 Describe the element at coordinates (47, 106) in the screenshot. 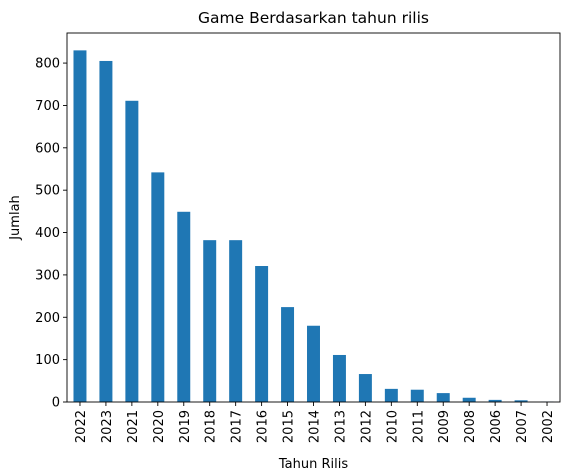

I see `y-tick-label: 700` at that location.